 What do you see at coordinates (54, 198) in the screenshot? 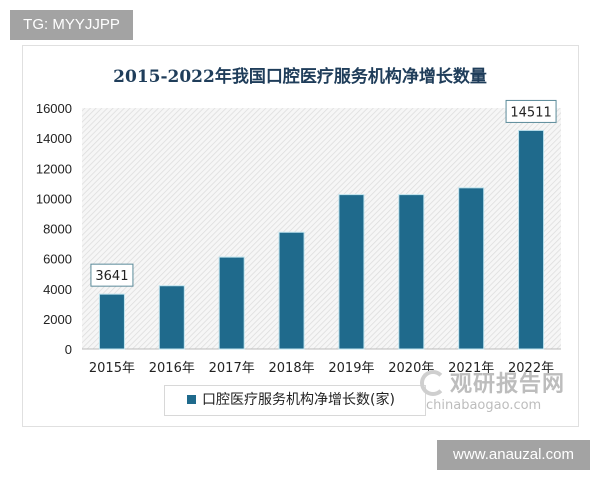
I see `y-tick-label: 10000` at bounding box center [54, 198].